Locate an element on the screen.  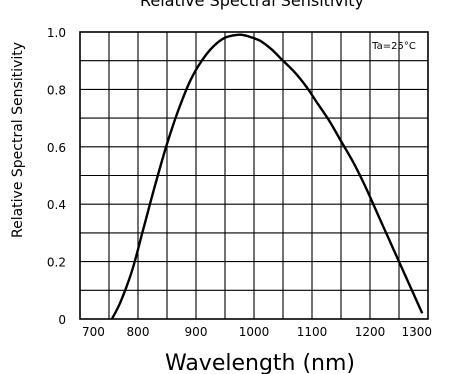
x-tick-label: 800 is located at coordinates (138, 332).